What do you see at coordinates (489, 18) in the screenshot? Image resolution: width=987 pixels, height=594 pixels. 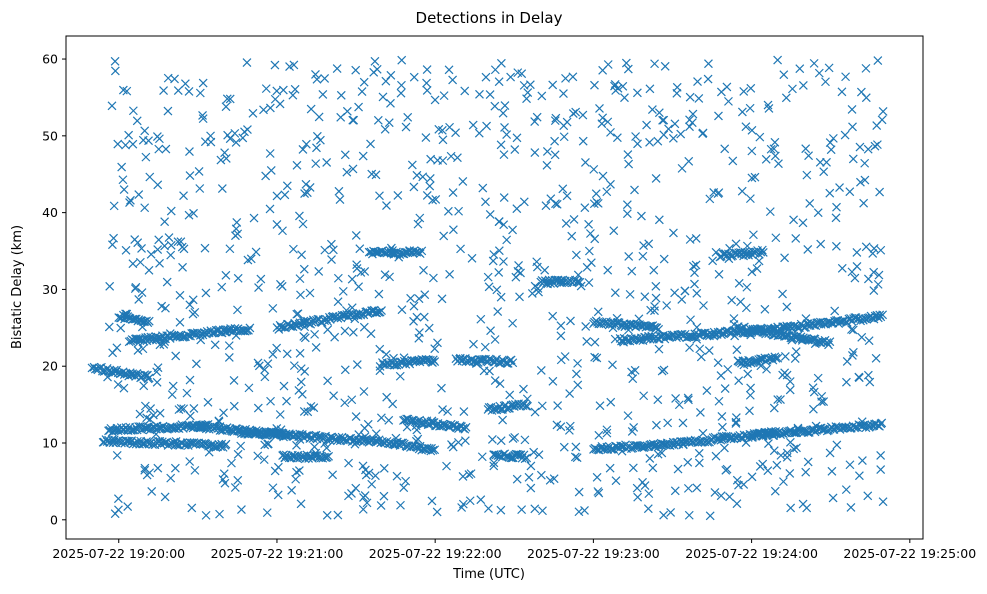 I see `chart-title: Detections in Delay` at bounding box center [489, 18].